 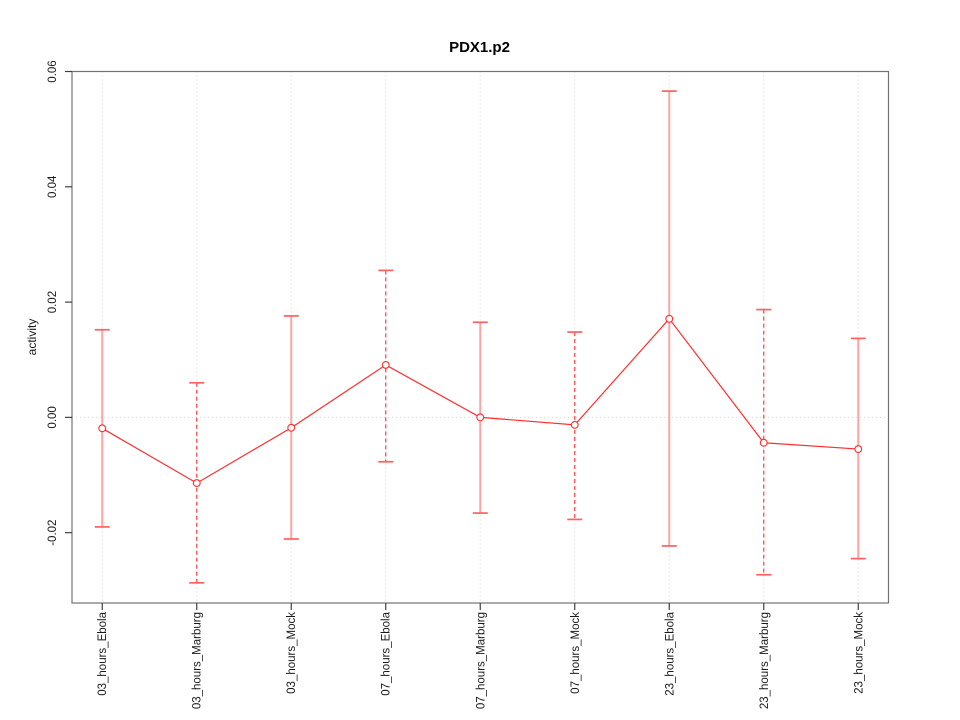 What do you see at coordinates (292, 653) in the screenshot?
I see `x-tick-label: 03_hours_Mock` at bounding box center [292, 653].